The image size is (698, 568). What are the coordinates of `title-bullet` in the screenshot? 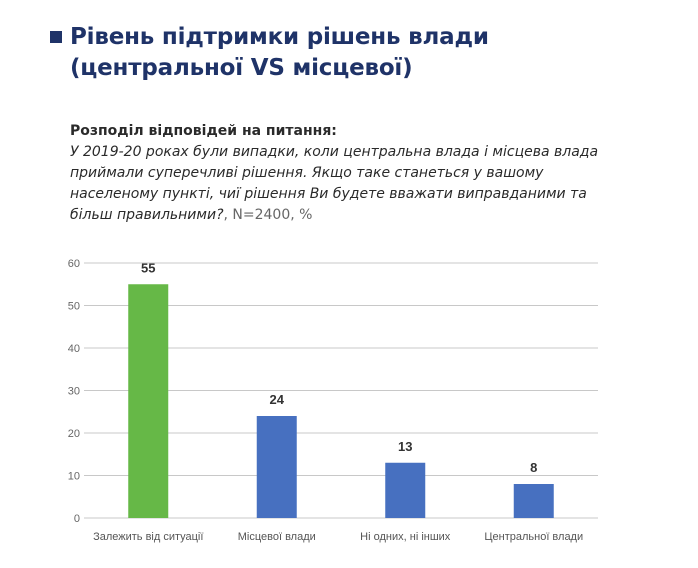 It's located at (56, 37).